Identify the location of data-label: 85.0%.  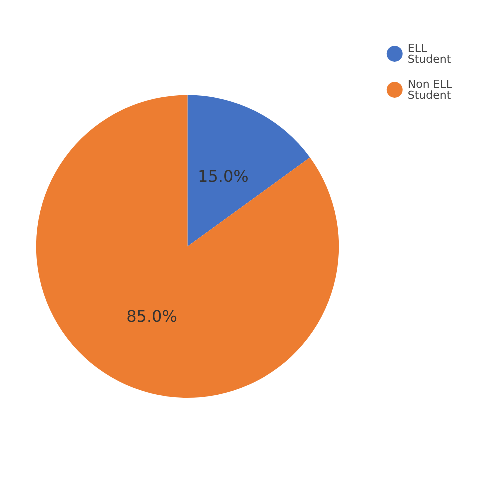
(152, 316).